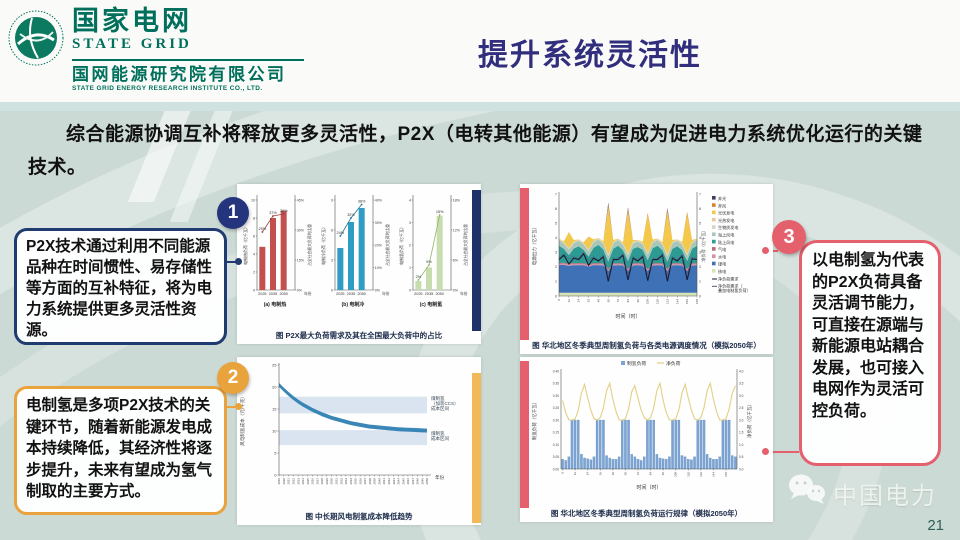  Describe the element at coordinates (419, 277) in the screenshot. I see `svg-text: 2%` at that location.